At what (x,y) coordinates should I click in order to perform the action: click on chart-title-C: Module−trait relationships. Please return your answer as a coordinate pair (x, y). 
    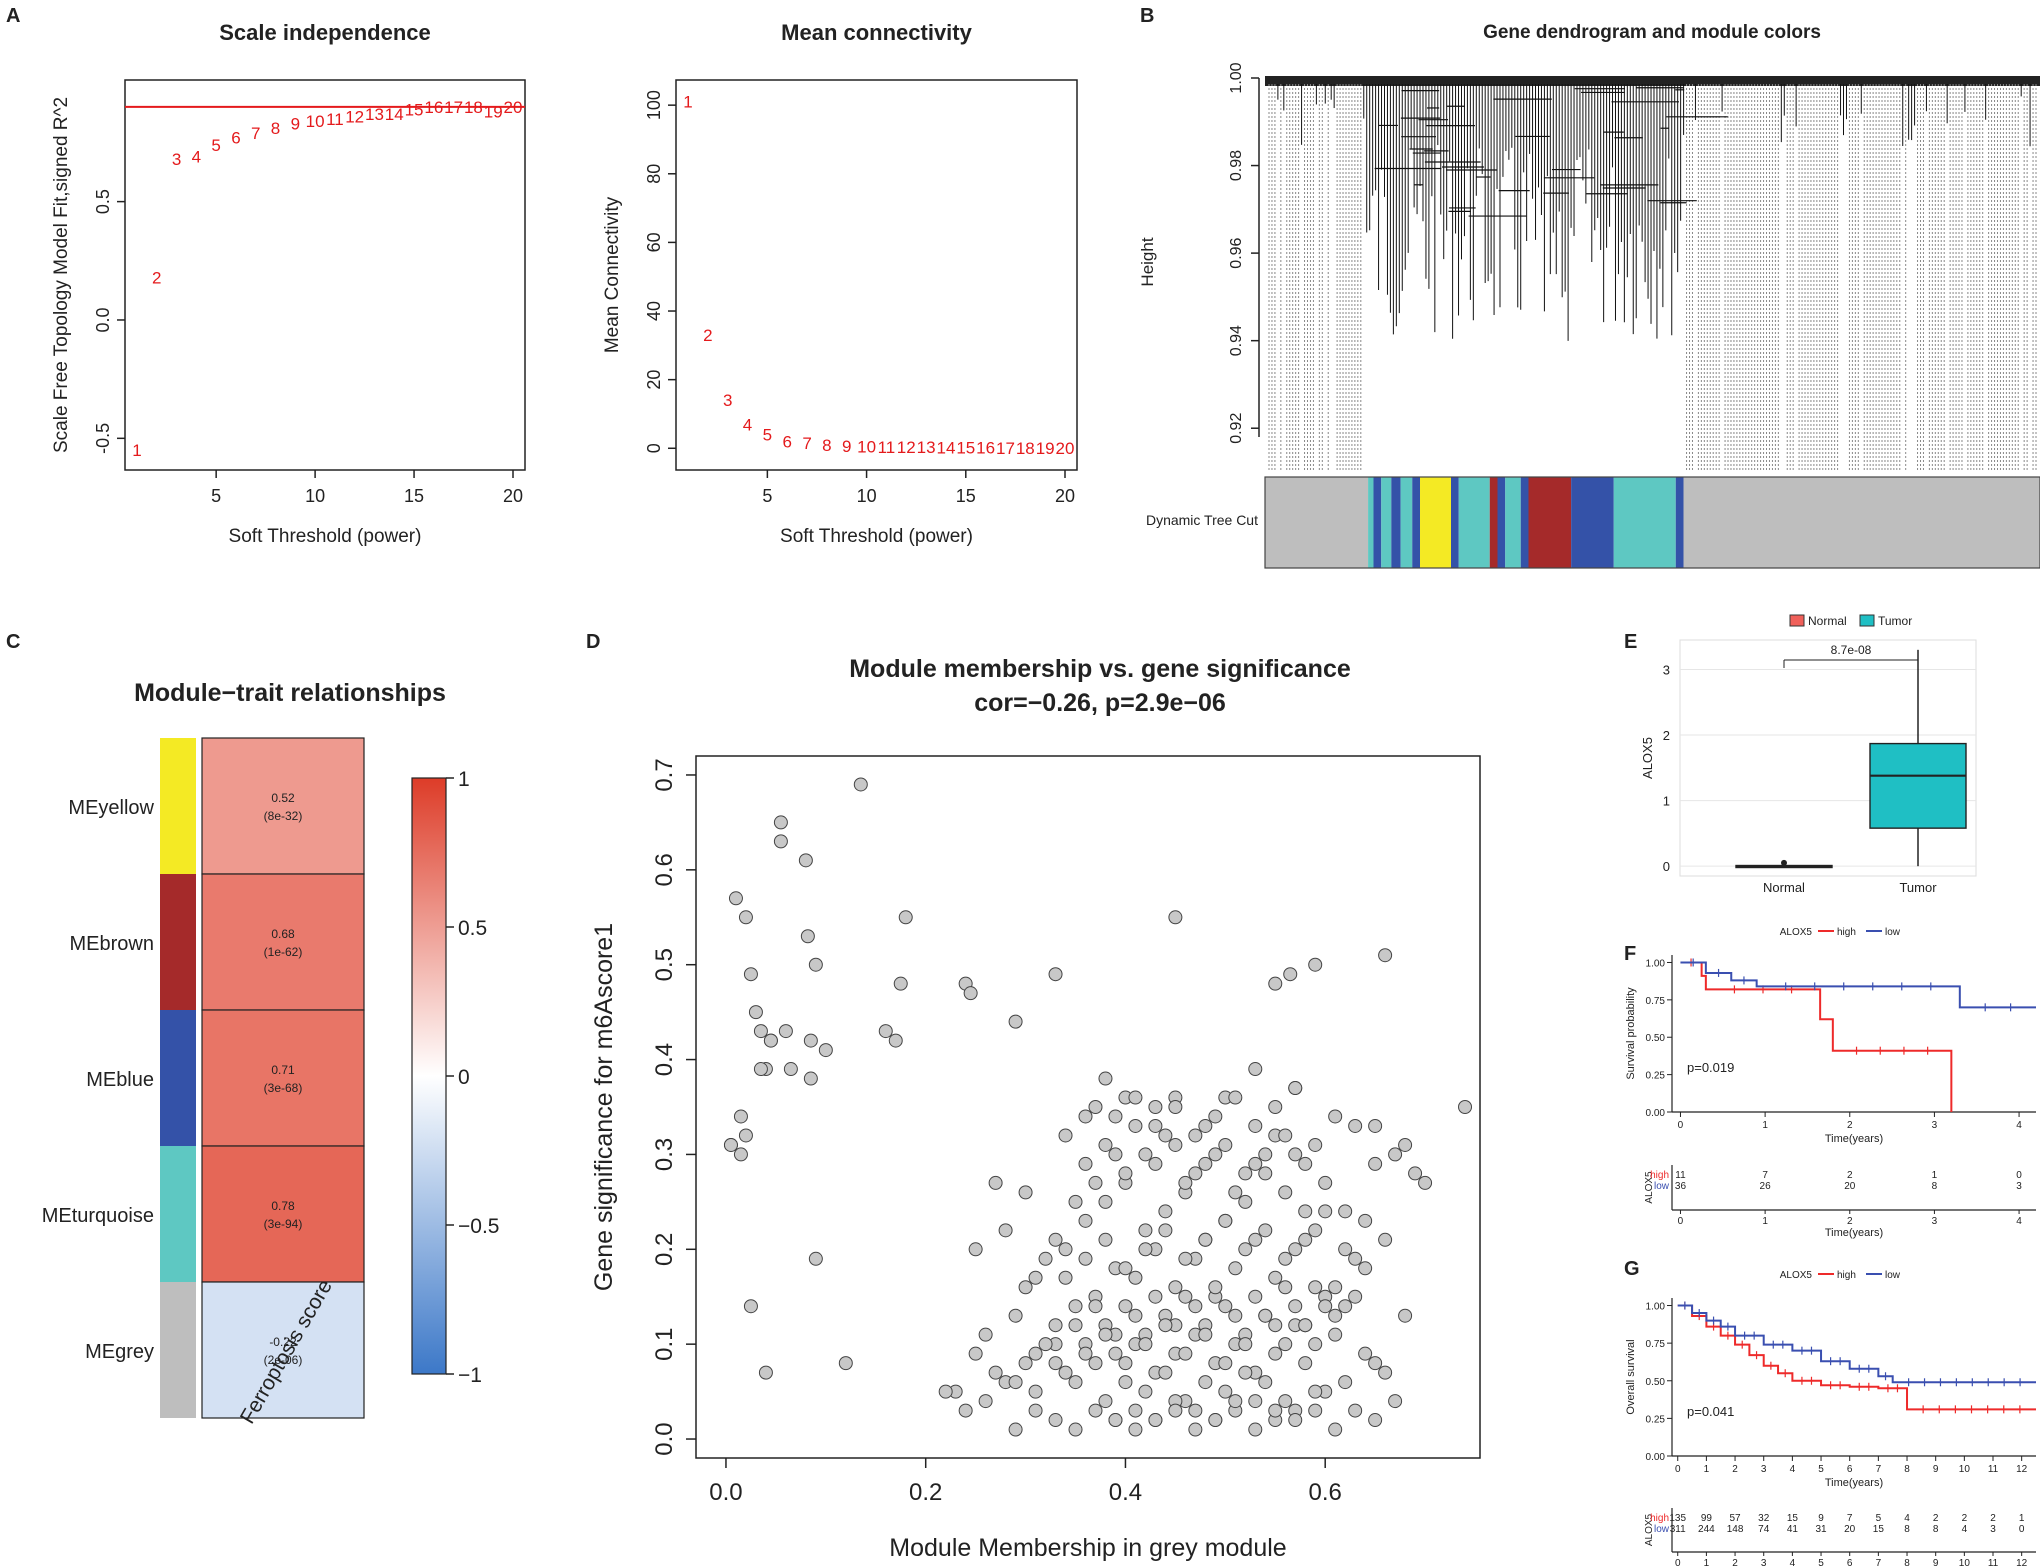
    Looking at the image, I should click on (290, 693).